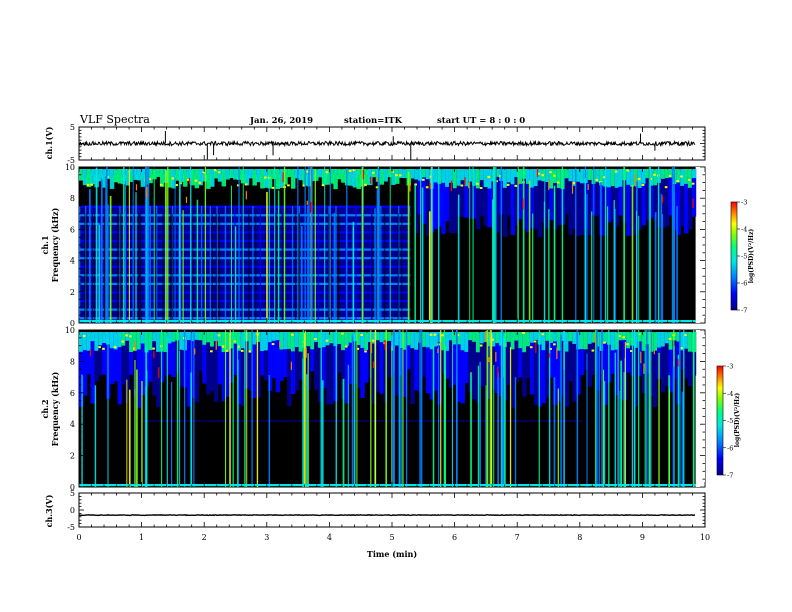 The width and height of the screenshot is (792, 612). Describe the element at coordinates (72, 493) in the screenshot. I see `y-tick-label: 5` at that location.